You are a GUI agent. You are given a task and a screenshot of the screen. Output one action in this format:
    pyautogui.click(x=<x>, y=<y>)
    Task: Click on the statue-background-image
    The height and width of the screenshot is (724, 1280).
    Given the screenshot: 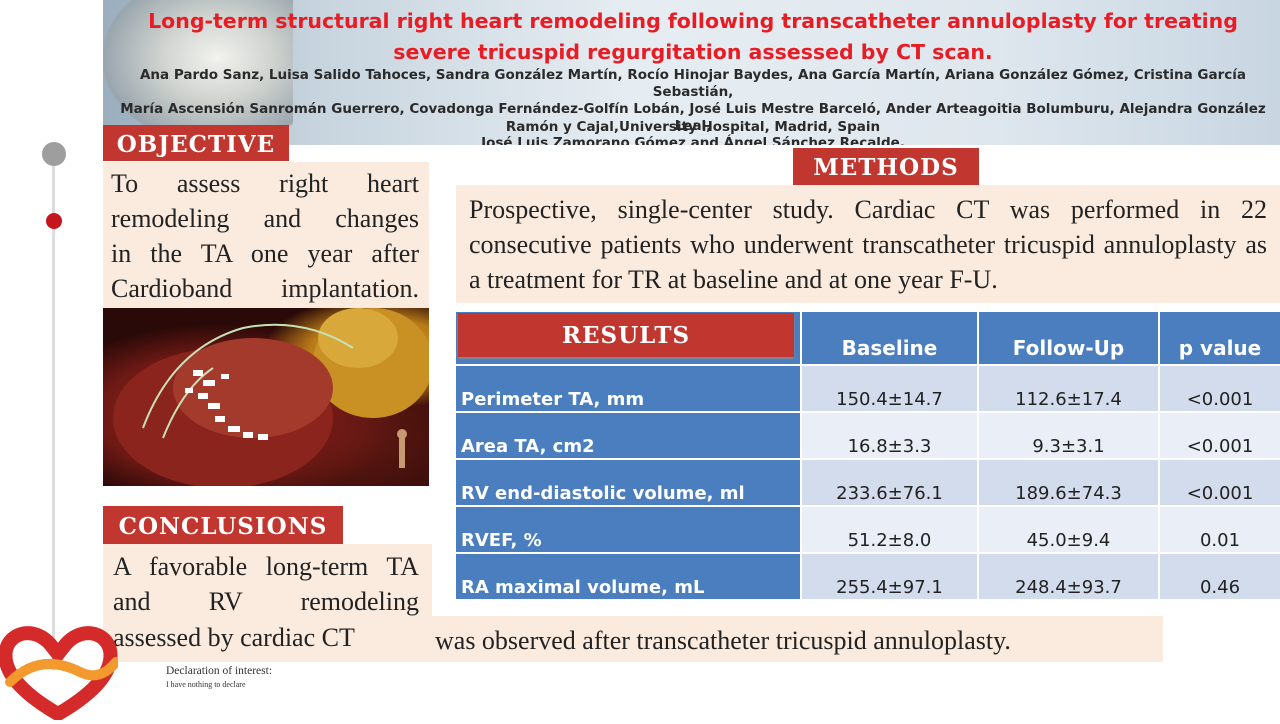 What is the action you would take?
    pyautogui.click(x=198, y=72)
    